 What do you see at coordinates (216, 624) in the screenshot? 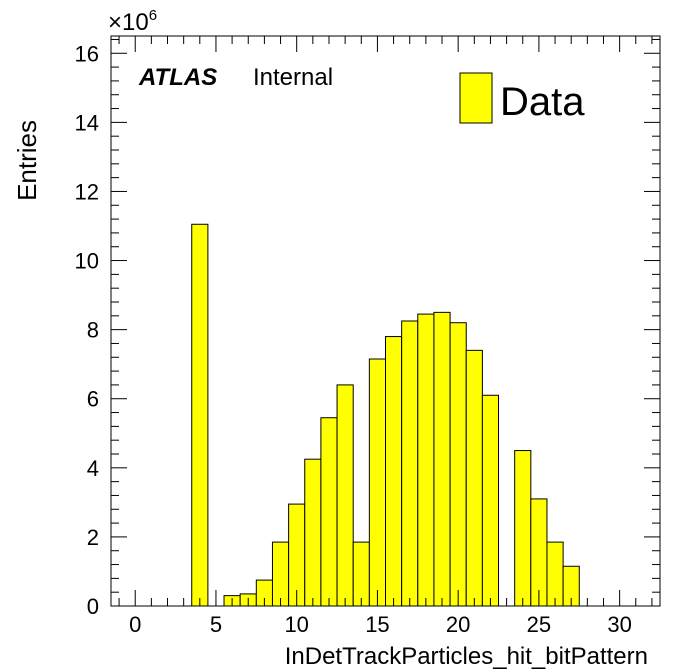
I see `x-tick-label: 5` at bounding box center [216, 624].